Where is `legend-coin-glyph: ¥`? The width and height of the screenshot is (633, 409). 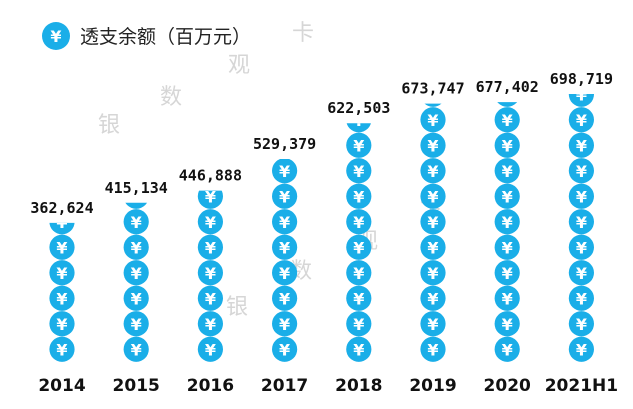
legend-coin-glyph: ¥ is located at coordinates (55, 36).